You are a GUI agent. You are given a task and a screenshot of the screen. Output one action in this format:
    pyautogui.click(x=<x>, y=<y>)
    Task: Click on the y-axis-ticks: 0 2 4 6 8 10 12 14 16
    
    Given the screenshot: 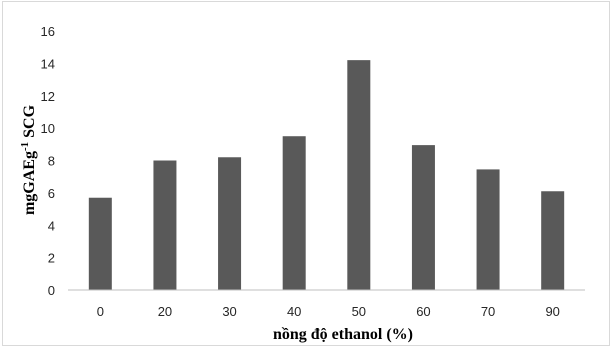 What is the action you would take?
    pyautogui.click(x=48, y=161)
    